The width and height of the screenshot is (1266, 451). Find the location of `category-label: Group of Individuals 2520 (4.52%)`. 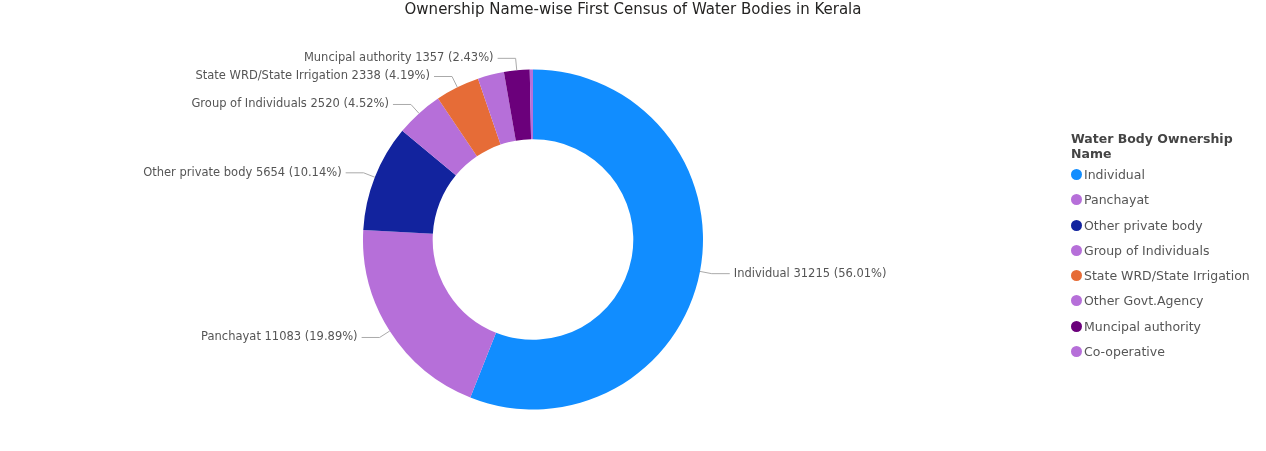

category-label: Group of Individuals 2520 (4.52%) is located at coordinates (290, 103).